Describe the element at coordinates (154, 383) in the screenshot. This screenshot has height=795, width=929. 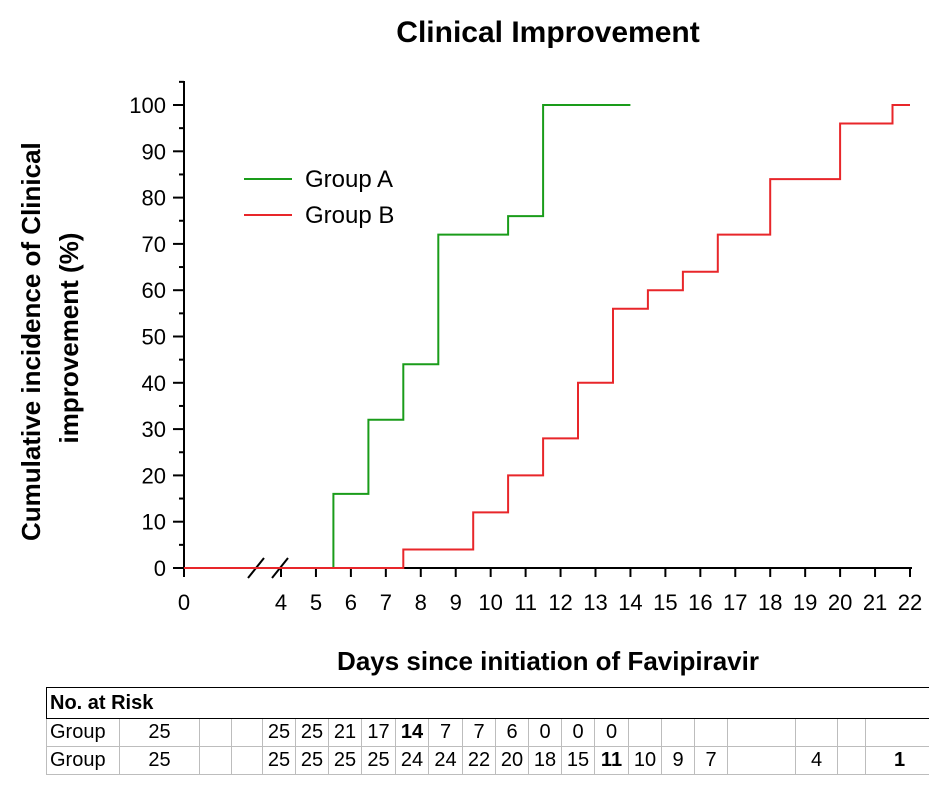
I see `y-tick-label: 40` at that location.